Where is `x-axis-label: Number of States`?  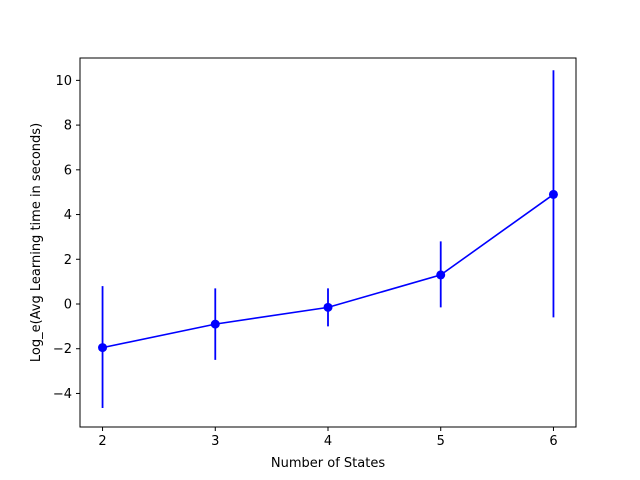 x-axis-label: Number of States is located at coordinates (328, 463).